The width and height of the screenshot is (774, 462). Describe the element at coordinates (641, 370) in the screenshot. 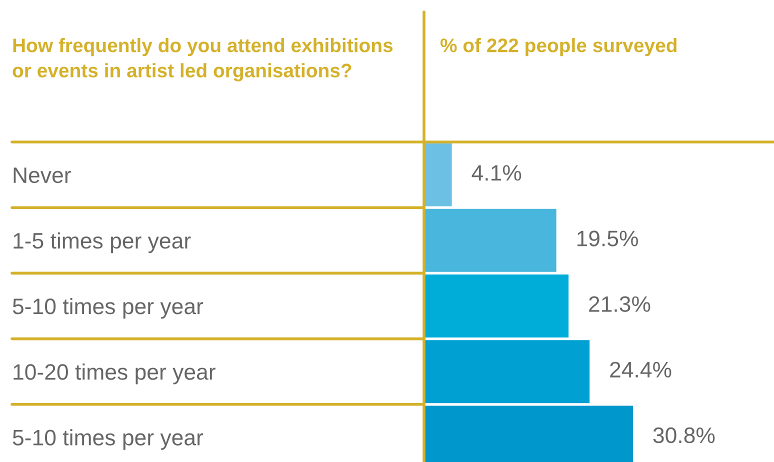

I see `data-label: 24.4%` at that location.